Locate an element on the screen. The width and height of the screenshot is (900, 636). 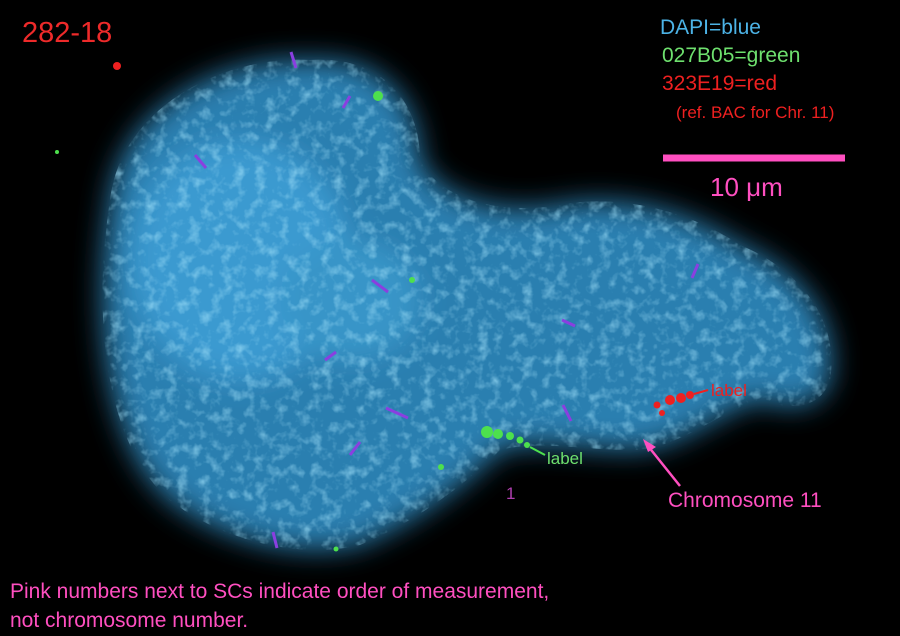
legend-green: 027B05=green is located at coordinates (731, 55).